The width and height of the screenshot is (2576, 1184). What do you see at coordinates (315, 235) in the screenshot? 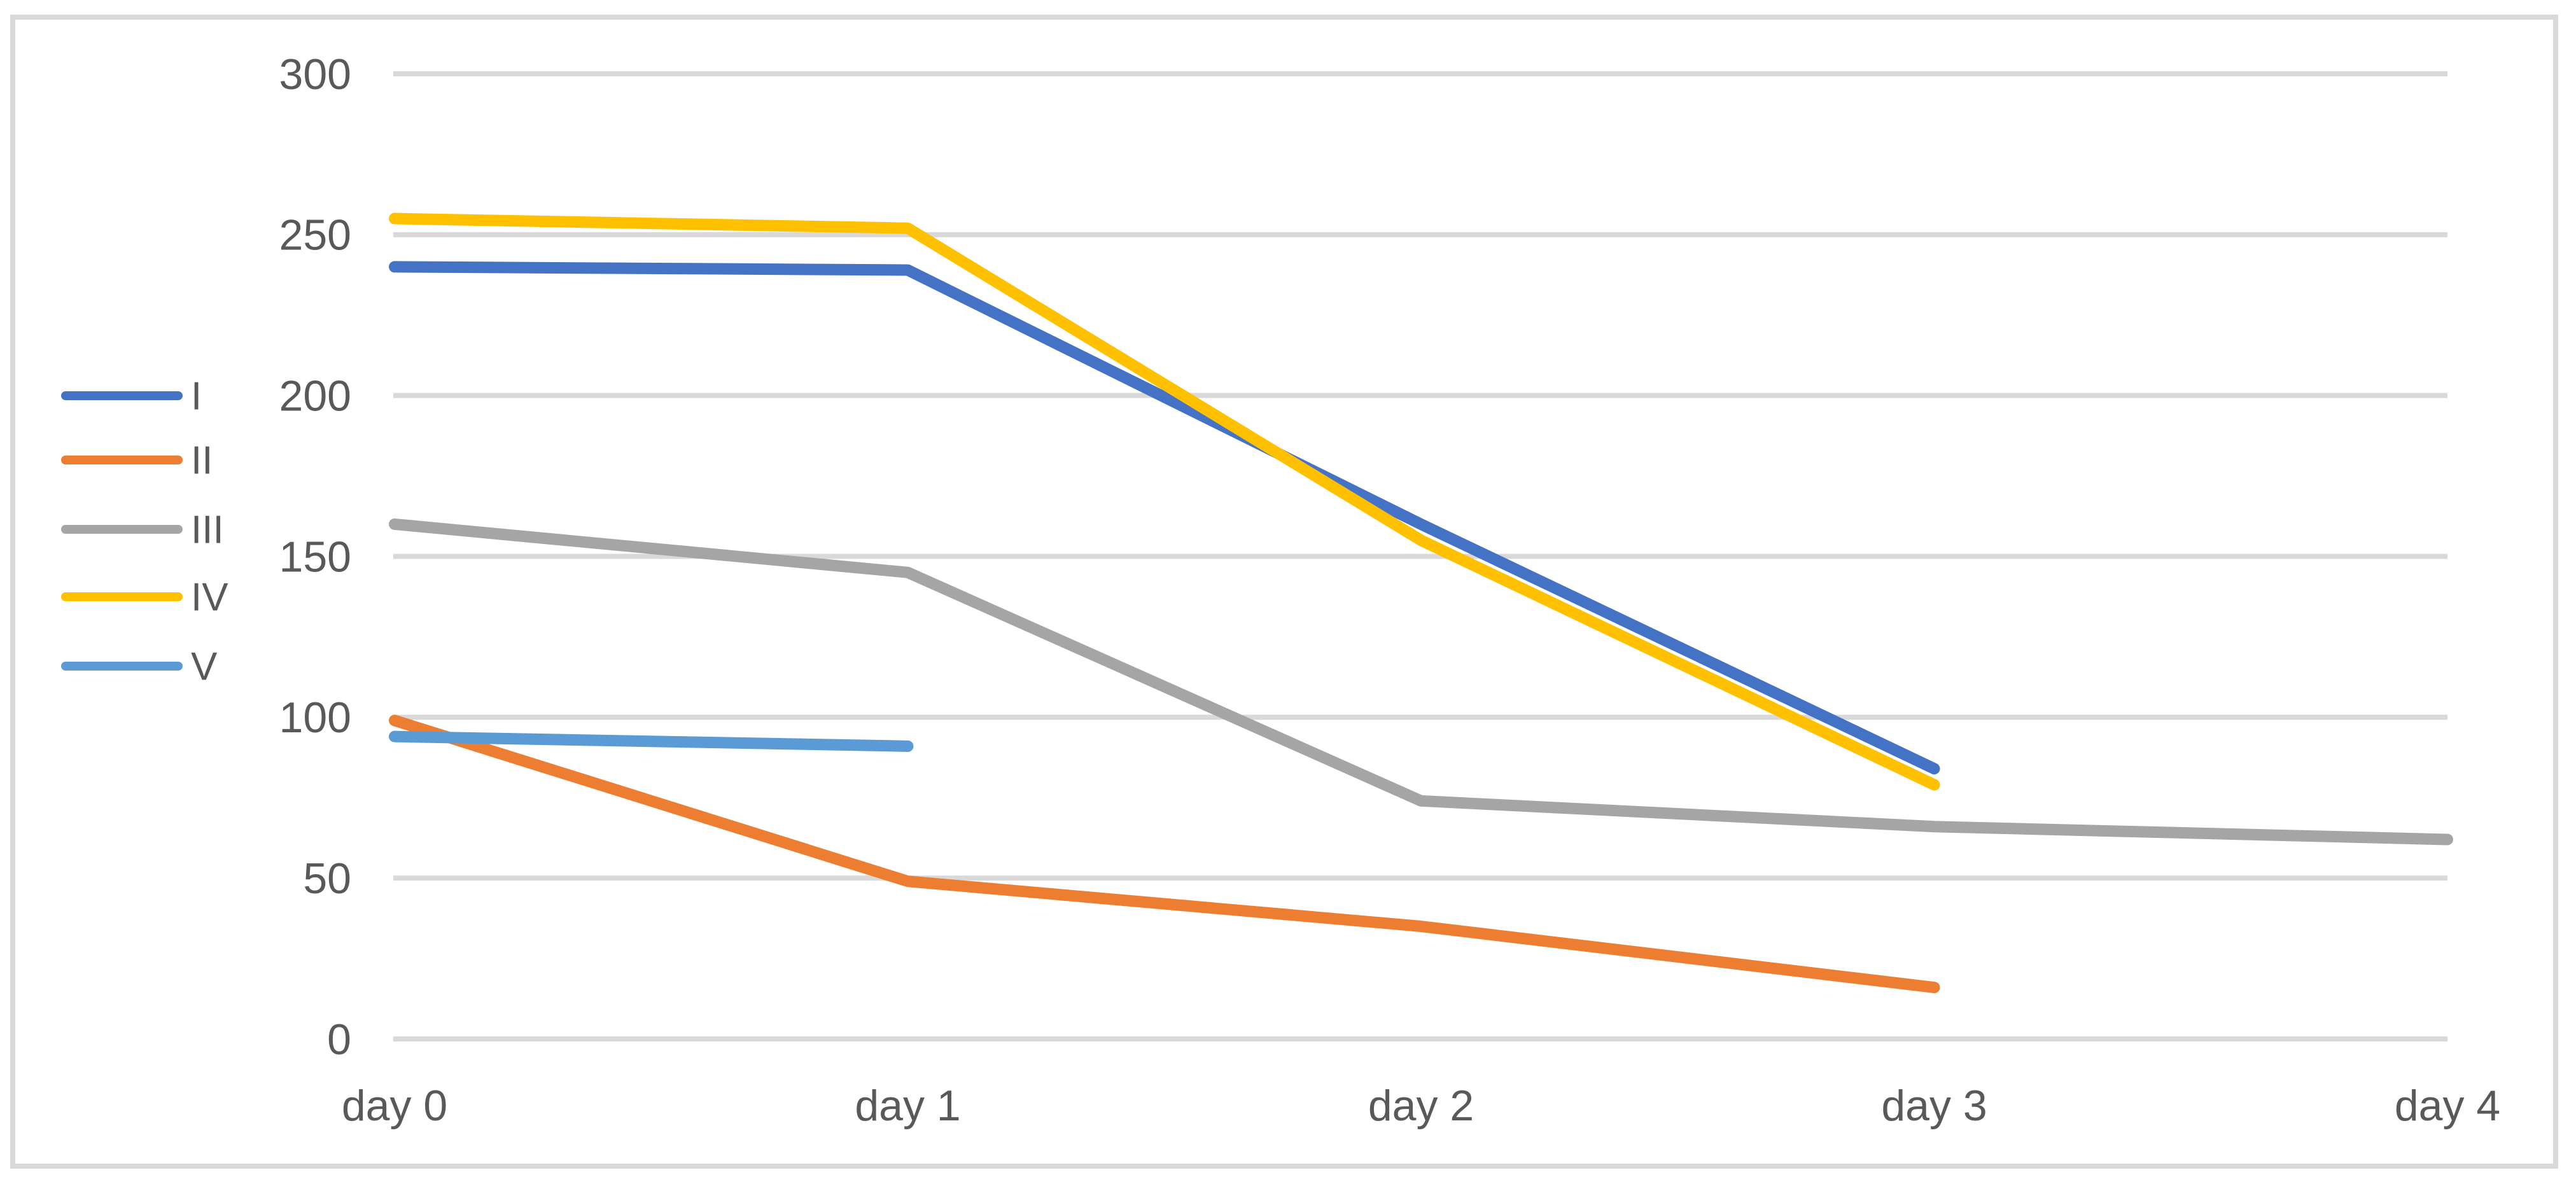
I see `y-tick-label-250: 250` at bounding box center [315, 235].